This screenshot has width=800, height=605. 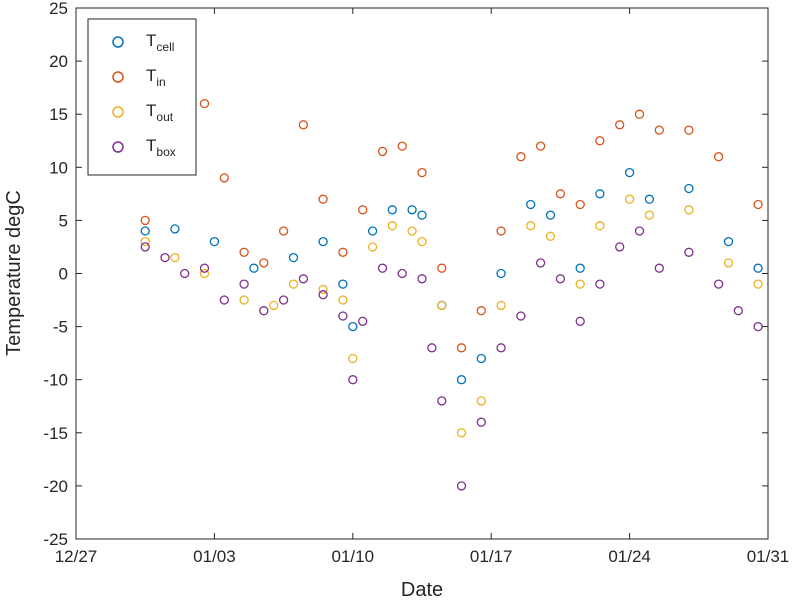 What do you see at coordinates (58, 114) in the screenshot?
I see `y-tick-label: 15` at bounding box center [58, 114].